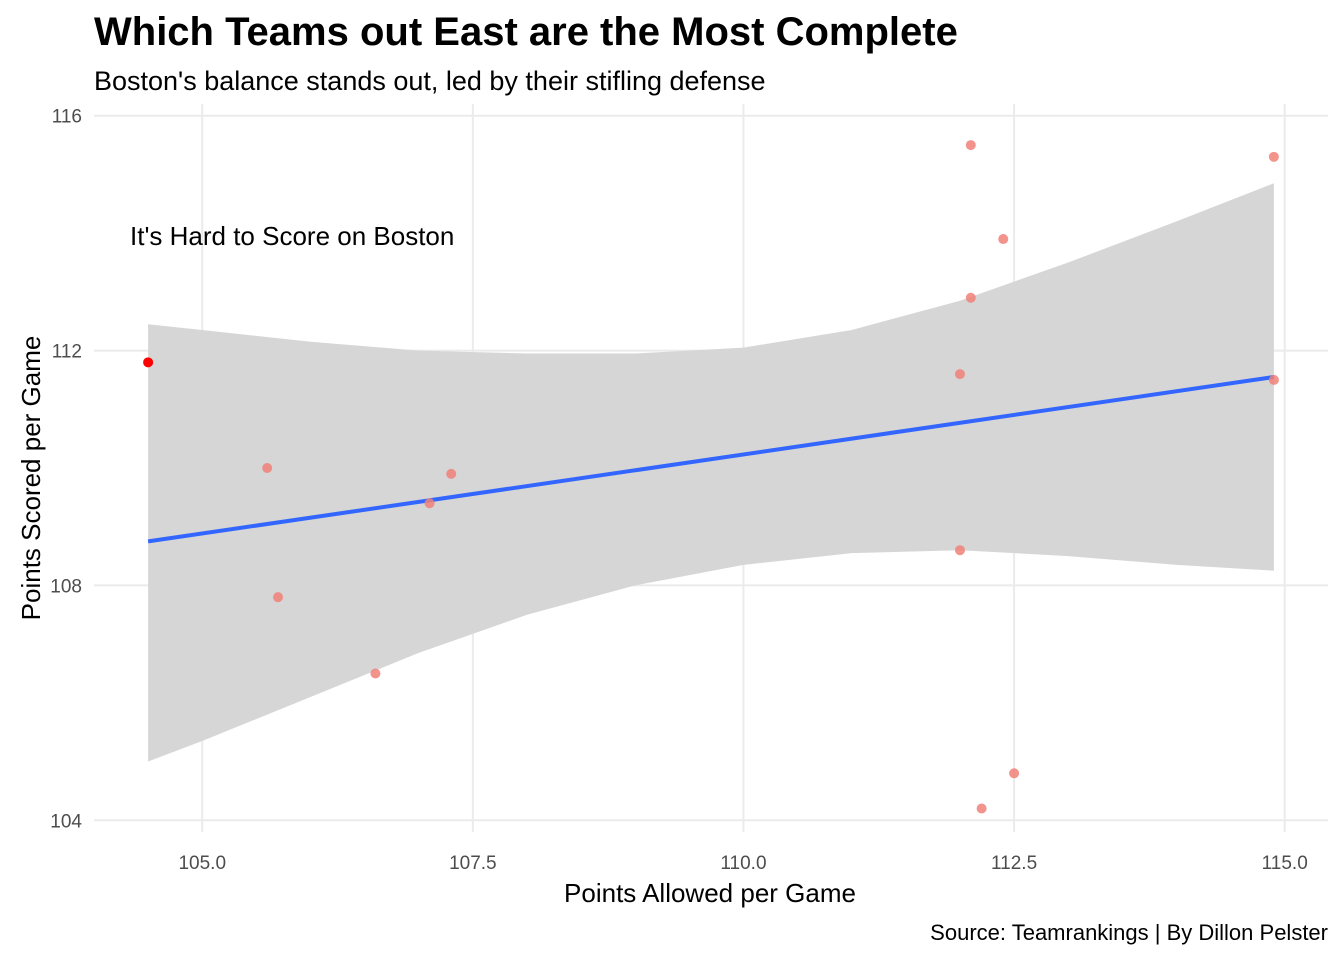 The image size is (1344, 960). I want to click on x-tick-label: 110.0, so click(743, 863).